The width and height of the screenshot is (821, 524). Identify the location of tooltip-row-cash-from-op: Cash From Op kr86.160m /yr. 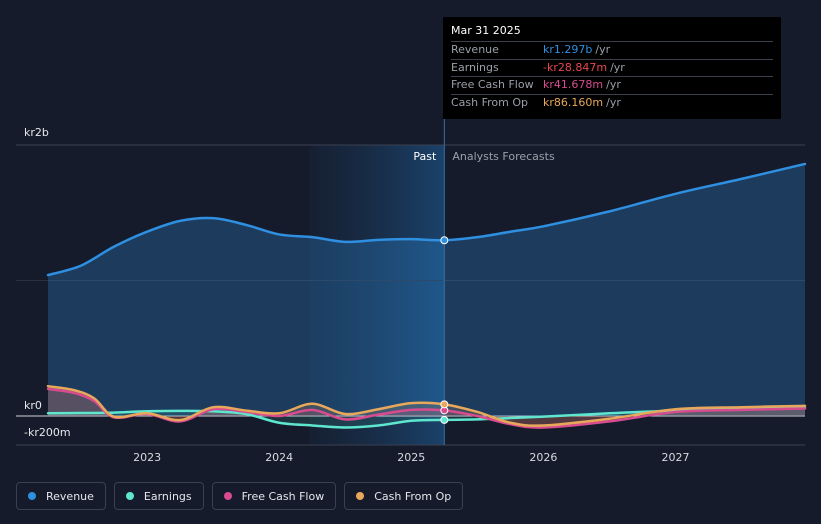
(612, 102).